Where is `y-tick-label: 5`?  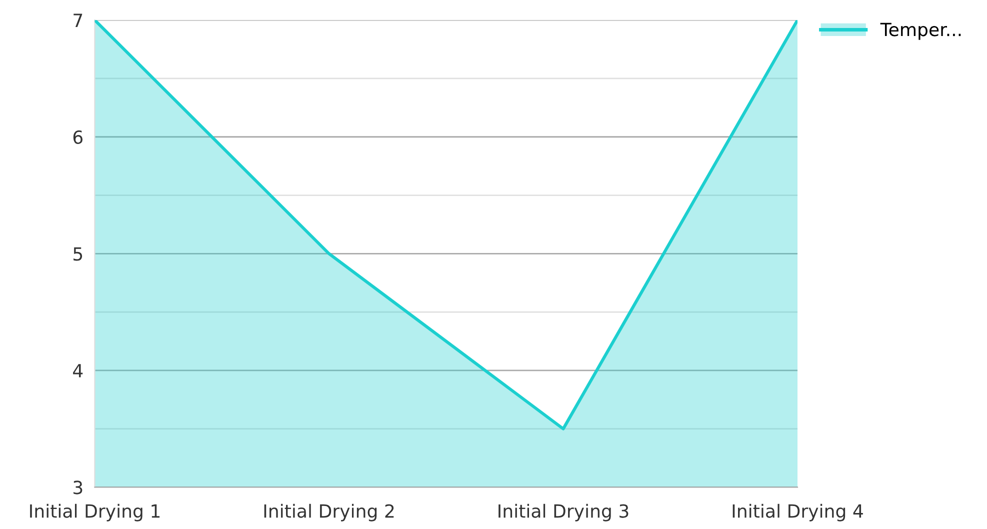
y-tick-label: 5 is located at coordinates (78, 254).